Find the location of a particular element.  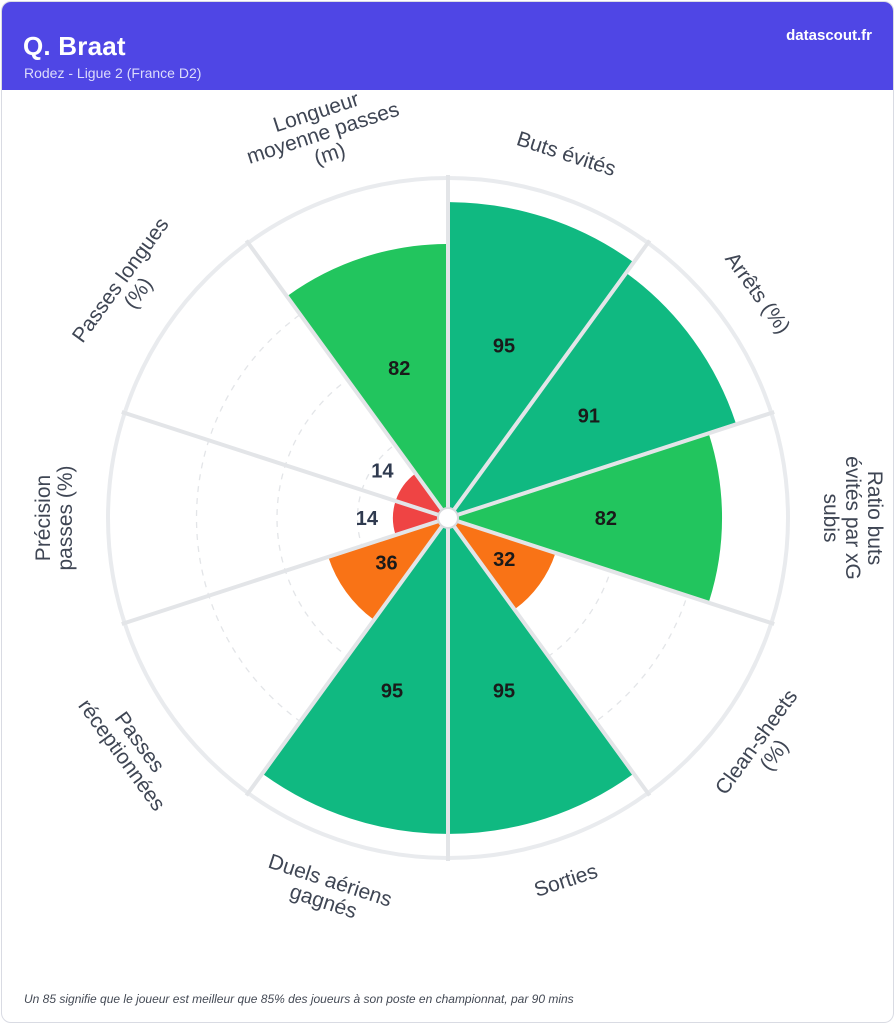

category-label-line: évités par xG is located at coordinates (852, 518).